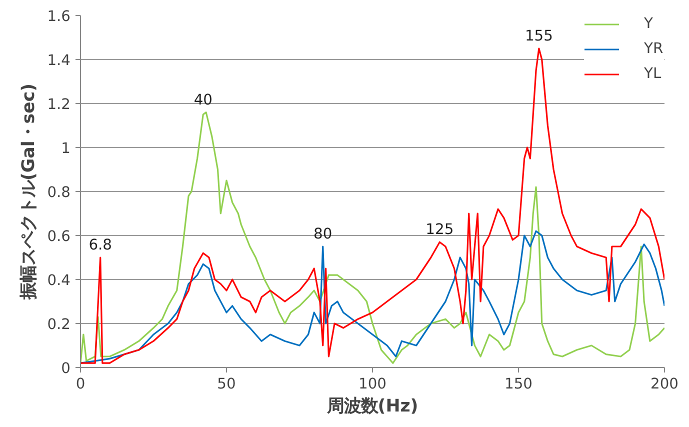 The height and width of the screenshot is (427, 689). I want to click on x-tick-label: 0, so click(81, 384).